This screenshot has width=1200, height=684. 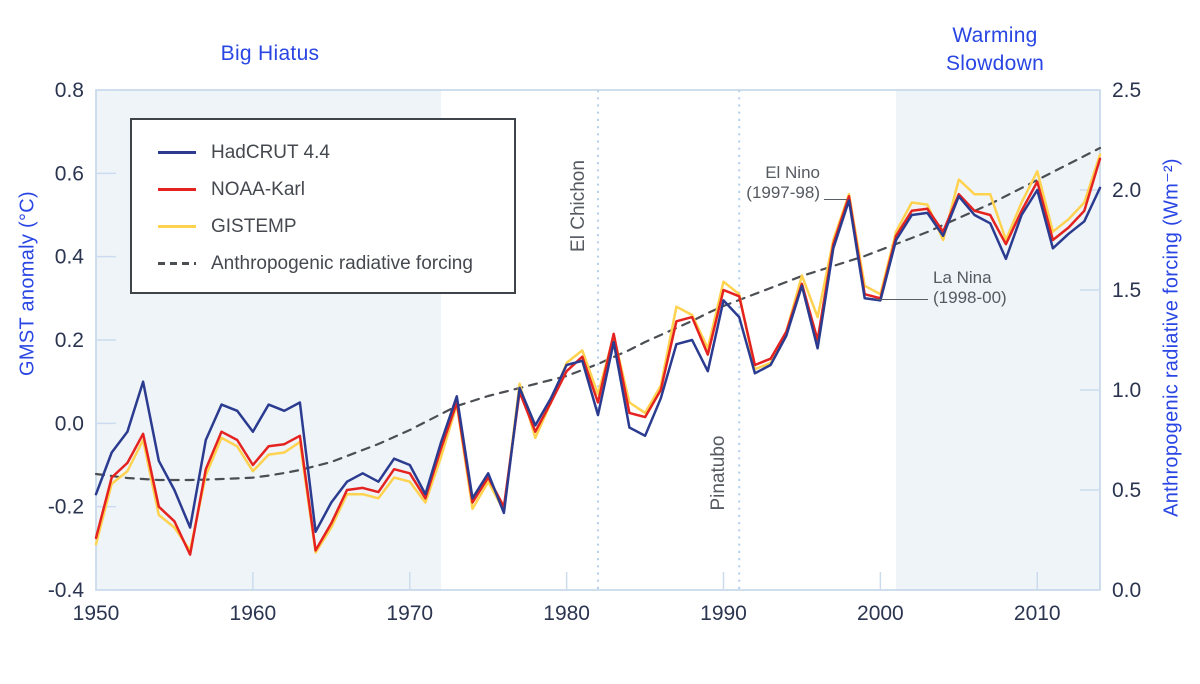 I want to click on legend-label-gistemp: GISTEMP, so click(x=254, y=226).